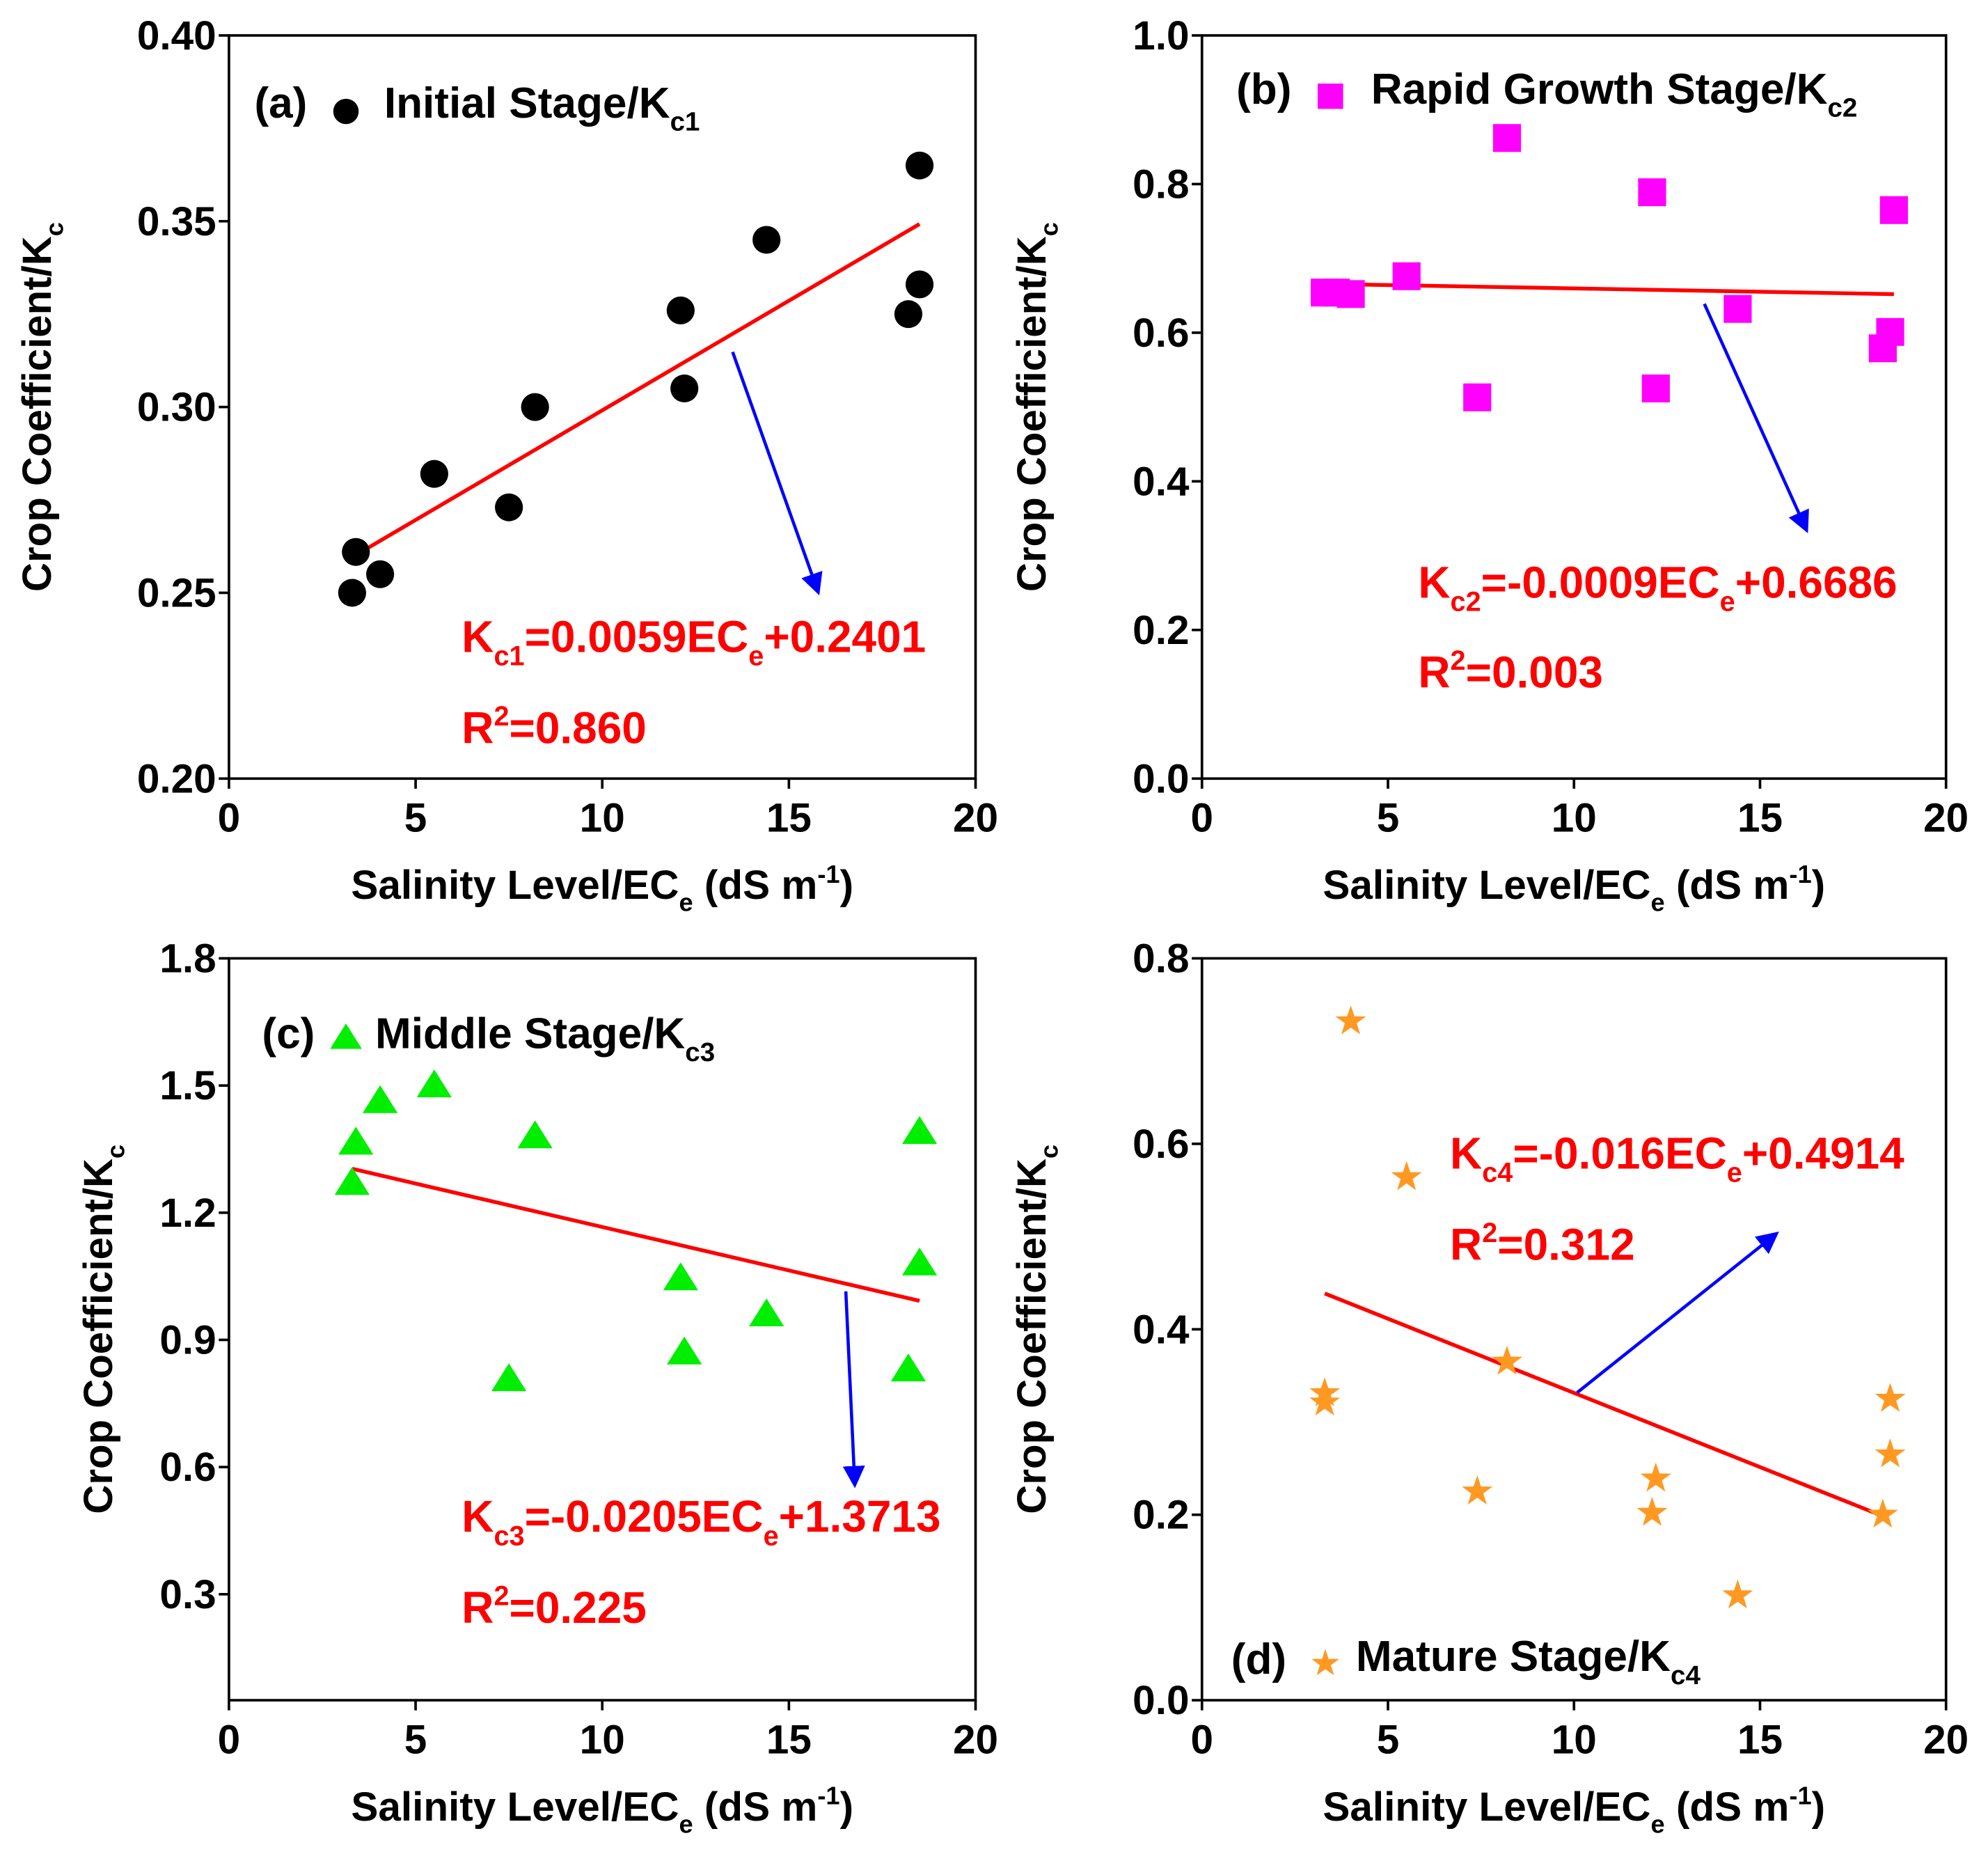 Image resolution: width=1988 pixels, height=1861 pixels. Describe the element at coordinates (1816, 582) in the screenshot. I see `regression-equation-part: +0.6686` at that location.